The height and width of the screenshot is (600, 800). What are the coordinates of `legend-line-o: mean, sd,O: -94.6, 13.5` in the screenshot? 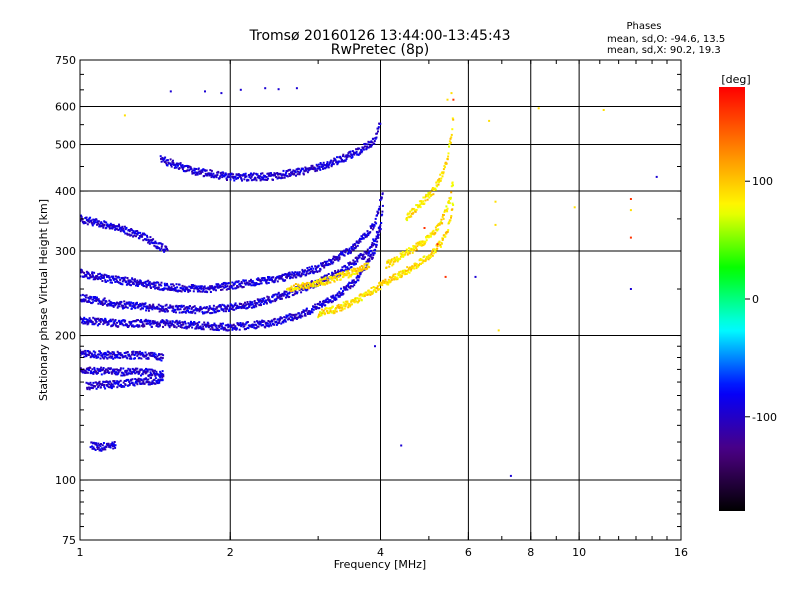 It's located at (666, 39).